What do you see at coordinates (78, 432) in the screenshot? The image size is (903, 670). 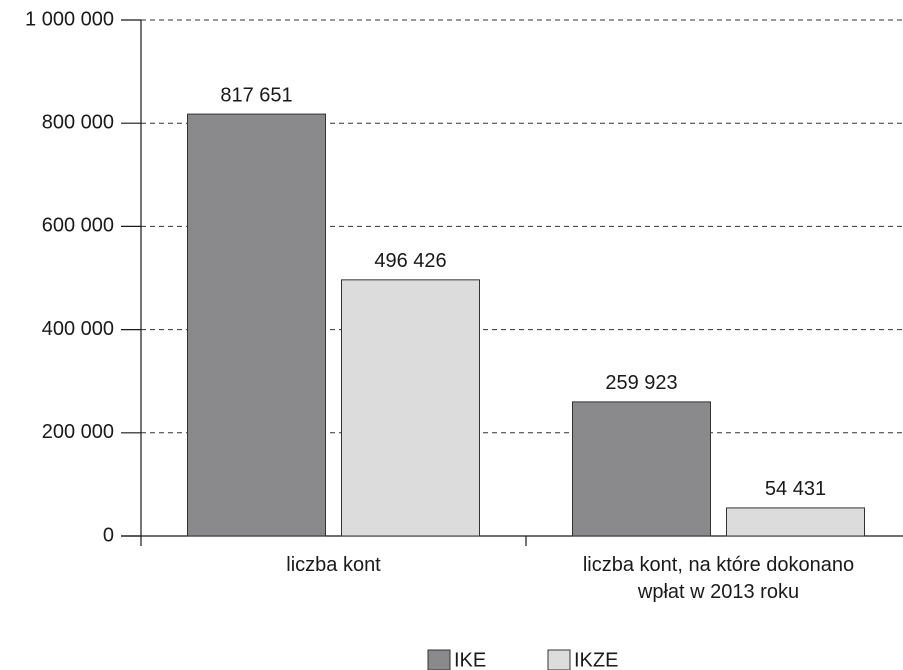 I see `y-tick-label: 200 000` at bounding box center [78, 432].